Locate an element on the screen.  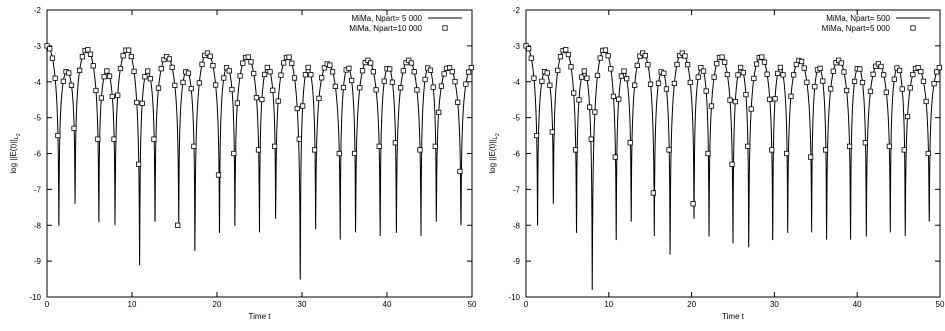
y-axis-label-sup: 2 is located at coordinates (498, 134).